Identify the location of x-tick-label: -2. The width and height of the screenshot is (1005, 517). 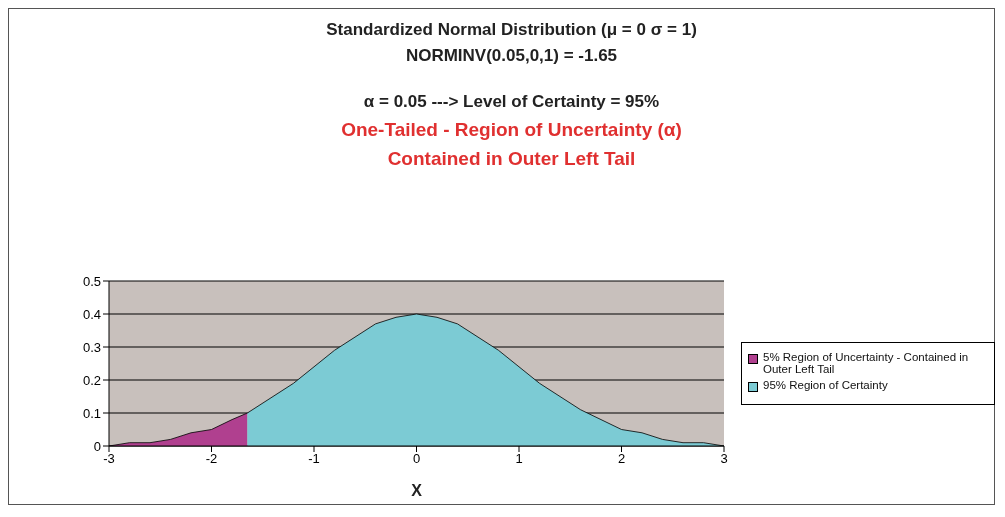
(211, 459).